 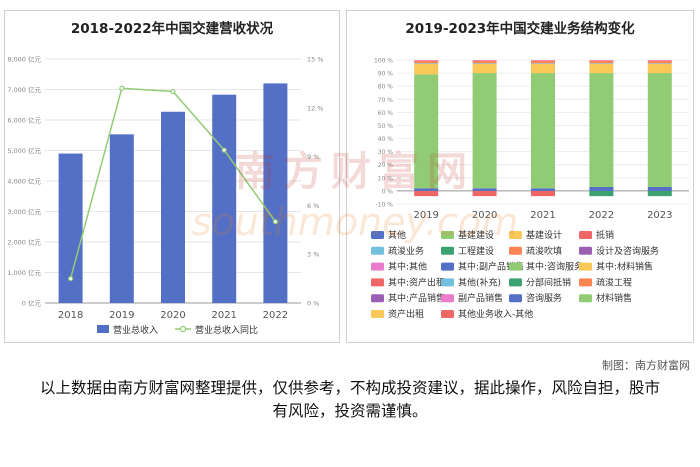 I want to click on svg-text: southmoney.com, so click(x=355, y=222).